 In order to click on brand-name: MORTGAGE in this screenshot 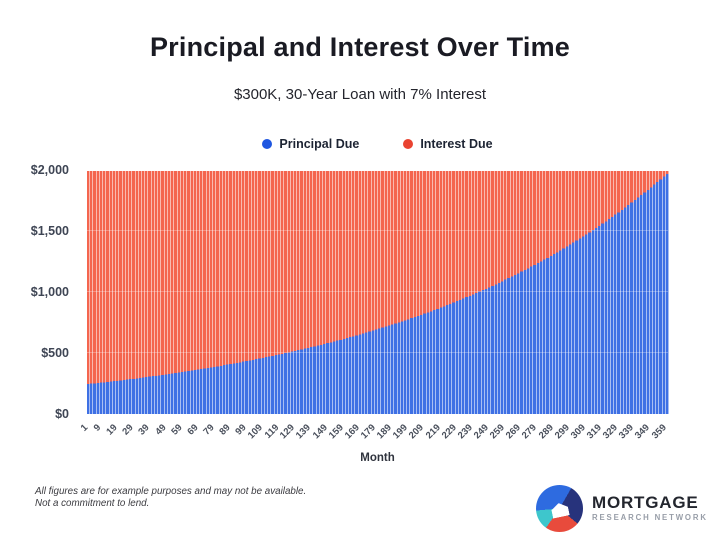, I will do `click(645, 502)`.